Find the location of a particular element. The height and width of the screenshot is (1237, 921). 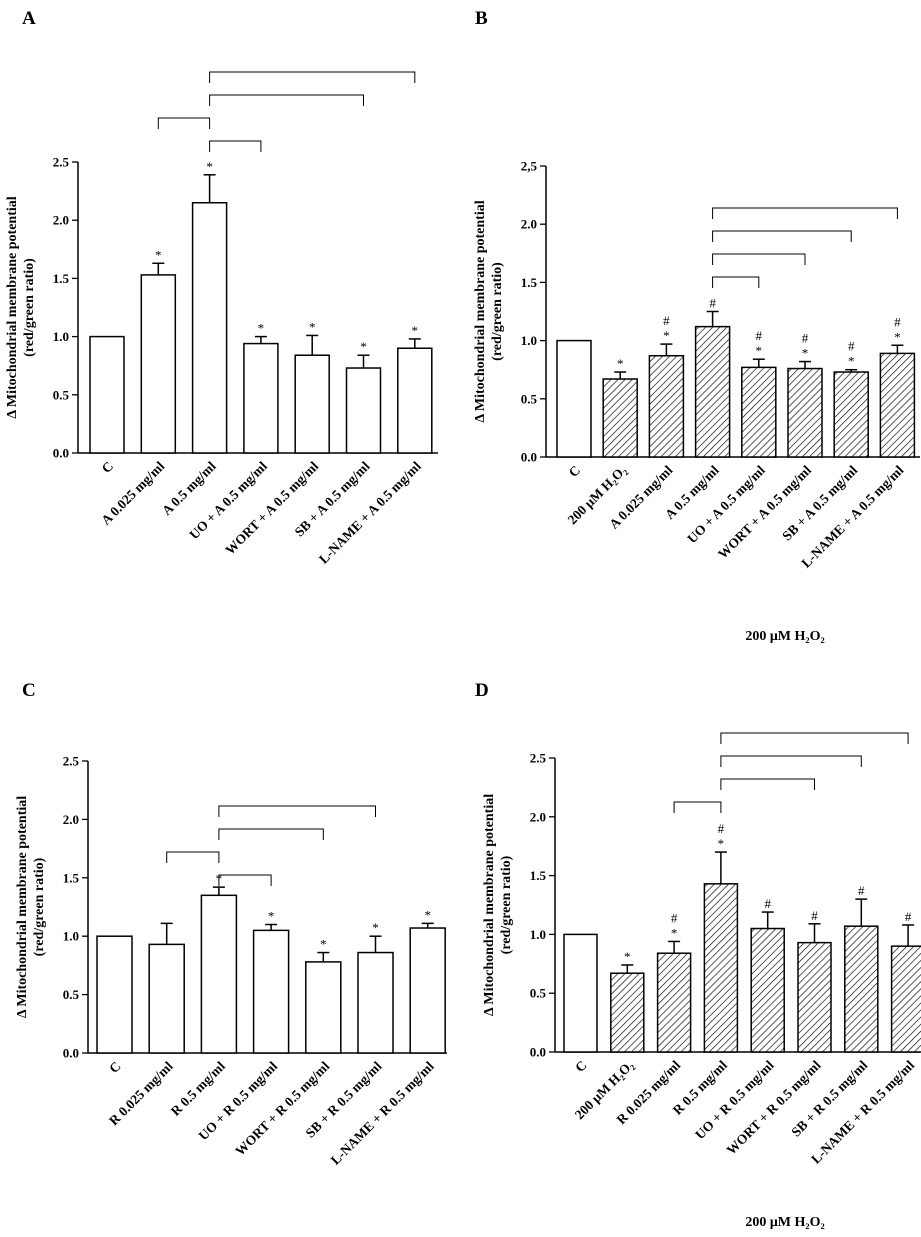

panel-letter-a: A is located at coordinates (29, 18).